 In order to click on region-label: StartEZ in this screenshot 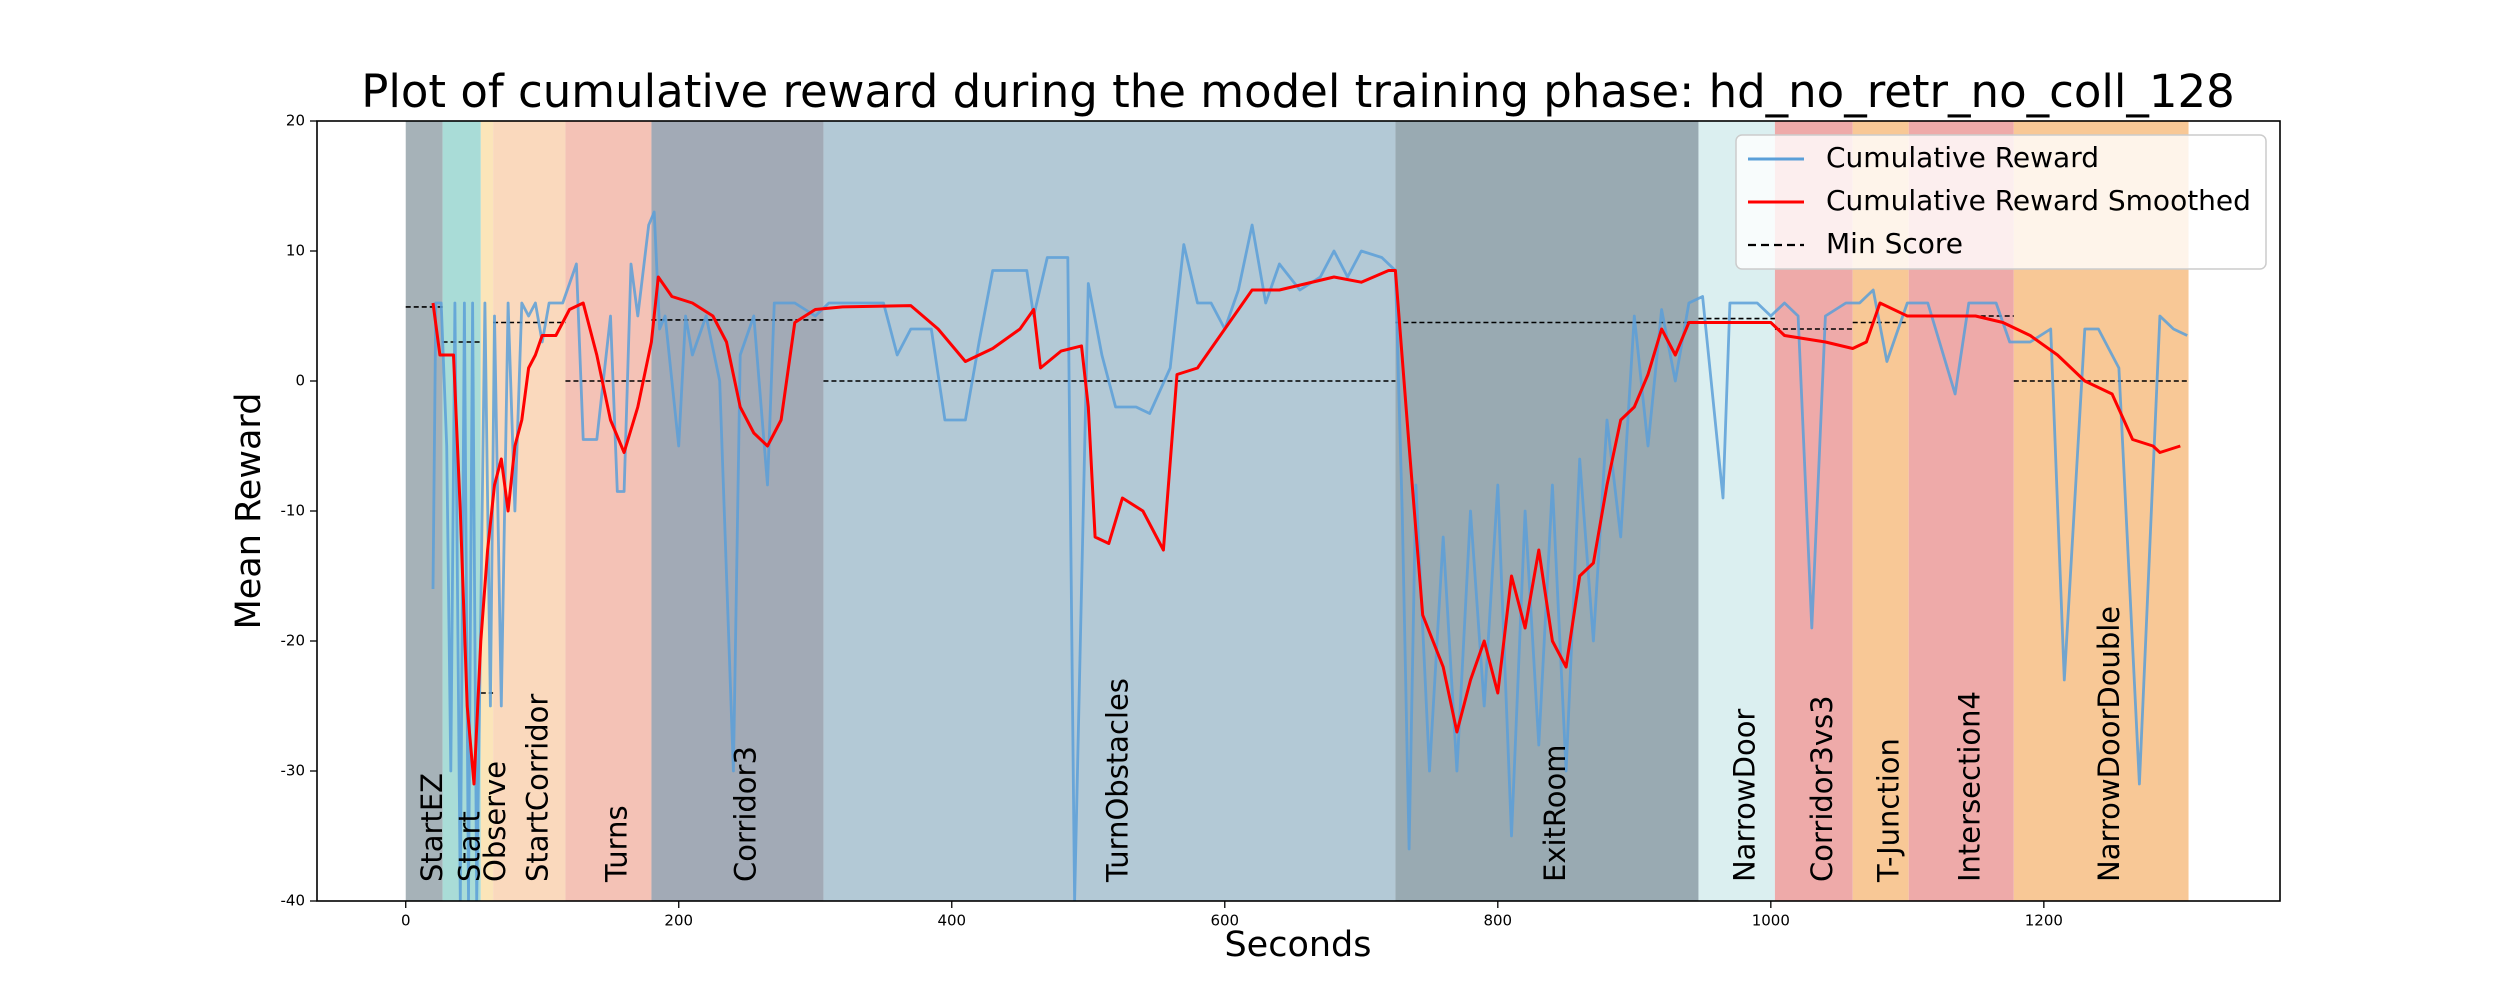, I will do `click(432, 827)`.